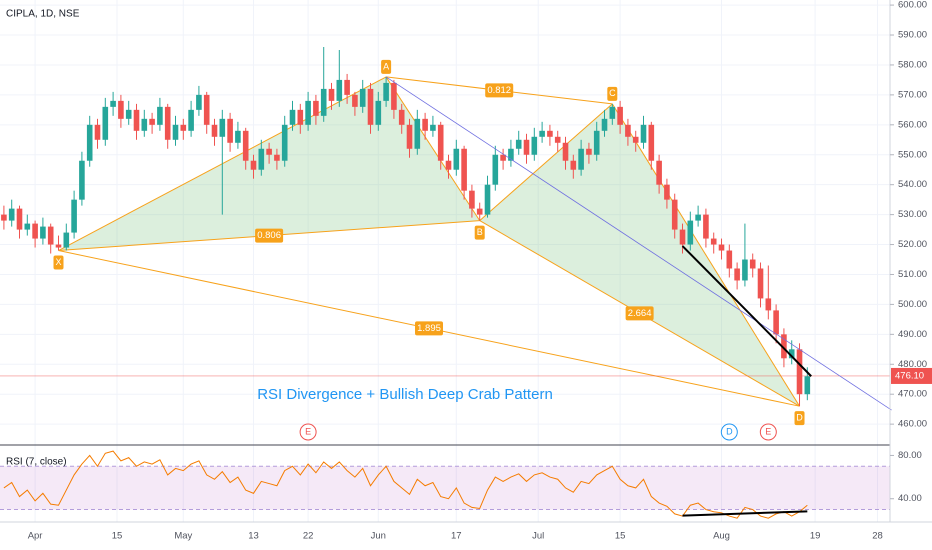 Image resolution: width=932 pixels, height=550 pixels. I want to click on pattern-point-marker: C, so click(612, 93).